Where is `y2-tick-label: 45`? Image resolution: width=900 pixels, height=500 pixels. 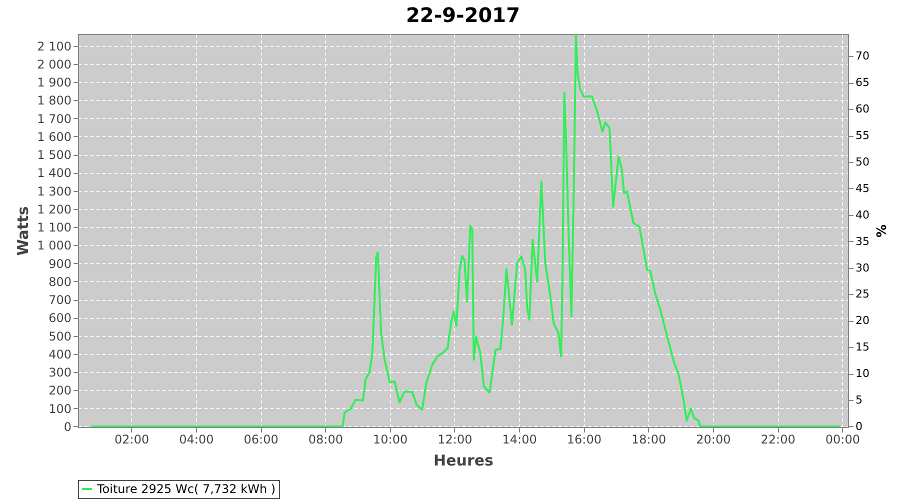
y2-tick-label: 45 is located at coordinates (863, 188).